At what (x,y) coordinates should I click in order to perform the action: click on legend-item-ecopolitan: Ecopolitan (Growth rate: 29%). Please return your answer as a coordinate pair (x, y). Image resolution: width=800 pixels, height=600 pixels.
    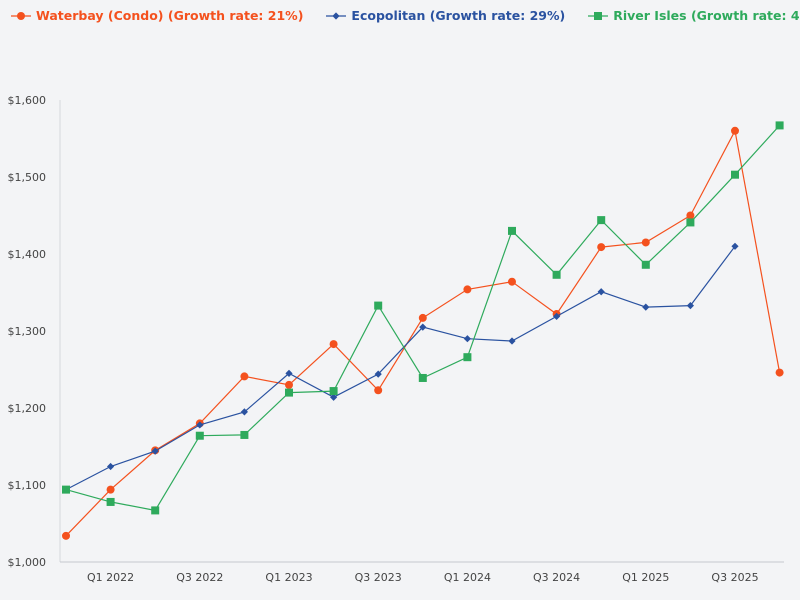
    Looking at the image, I should click on (445, 15).